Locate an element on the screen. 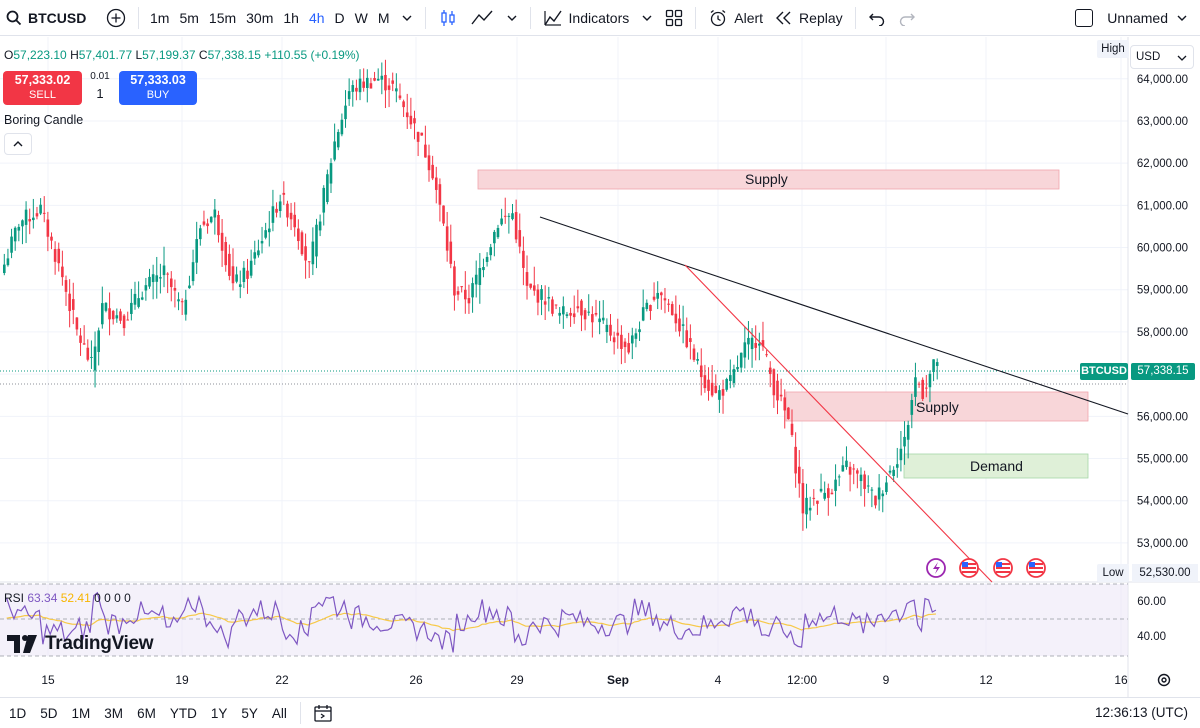 The height and width of the screenshot is (728, 1200). go-to-date-button is located at coordinates (323, 711).